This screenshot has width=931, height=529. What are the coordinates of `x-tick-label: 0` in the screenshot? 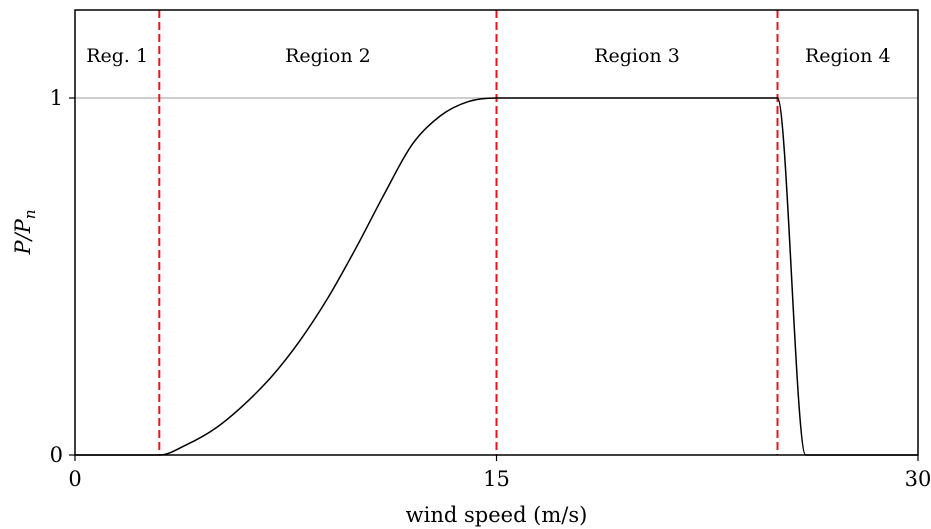 It's located at (74, 479).